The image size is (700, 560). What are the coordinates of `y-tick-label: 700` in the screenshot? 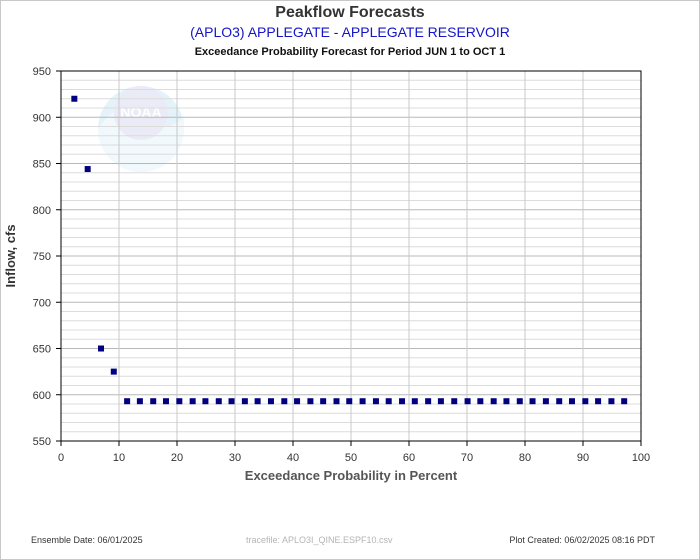 It's located at (42, 303).